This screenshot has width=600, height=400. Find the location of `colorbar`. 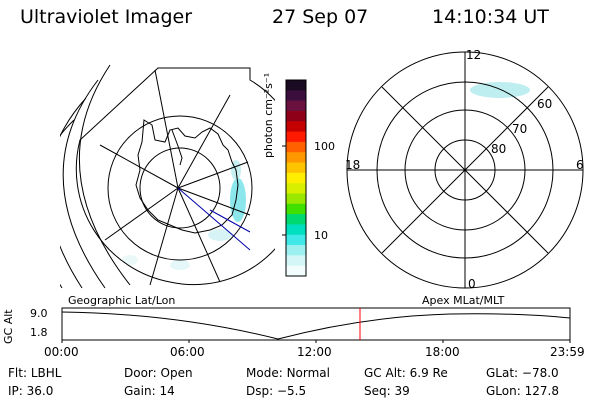

colorbar is located at coordinates (294, 178).